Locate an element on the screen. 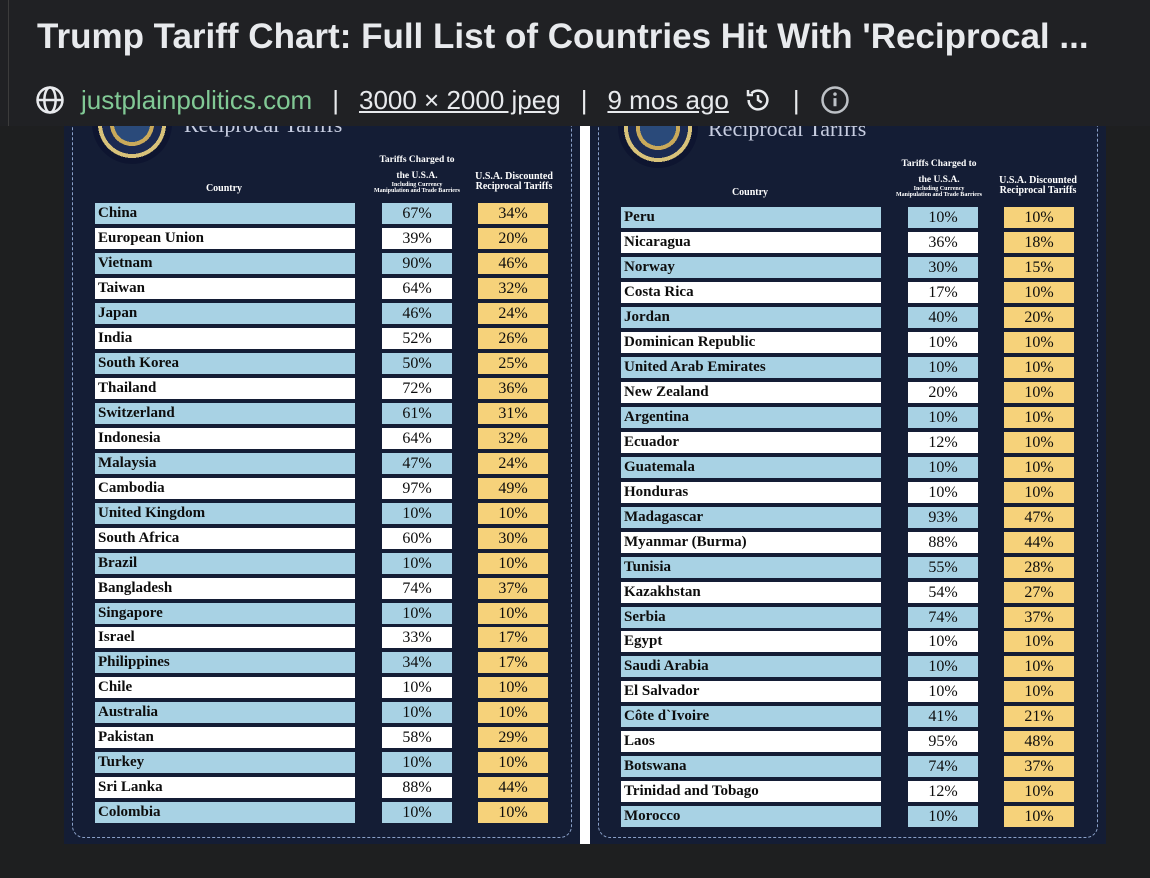 The height and width of the screenshot is (878, 1150). country-cell: Japan is located at coordinates (225, 313).